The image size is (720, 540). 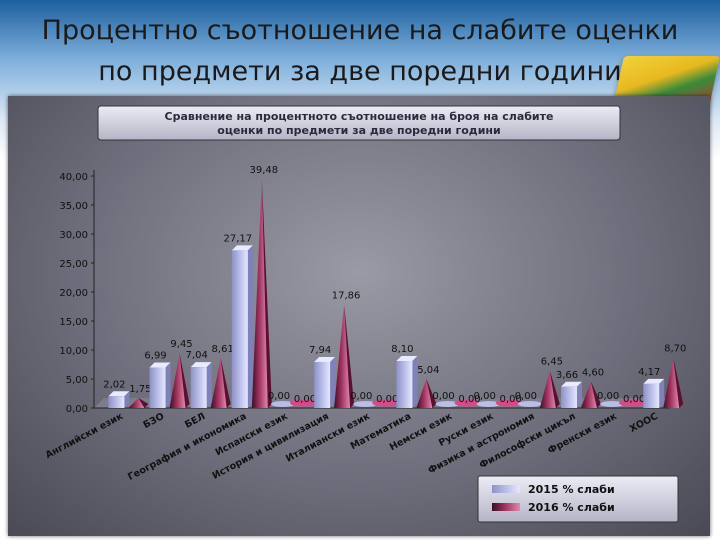 I want to click on data-label-2015: 7,94, so click(x=320, y=350).